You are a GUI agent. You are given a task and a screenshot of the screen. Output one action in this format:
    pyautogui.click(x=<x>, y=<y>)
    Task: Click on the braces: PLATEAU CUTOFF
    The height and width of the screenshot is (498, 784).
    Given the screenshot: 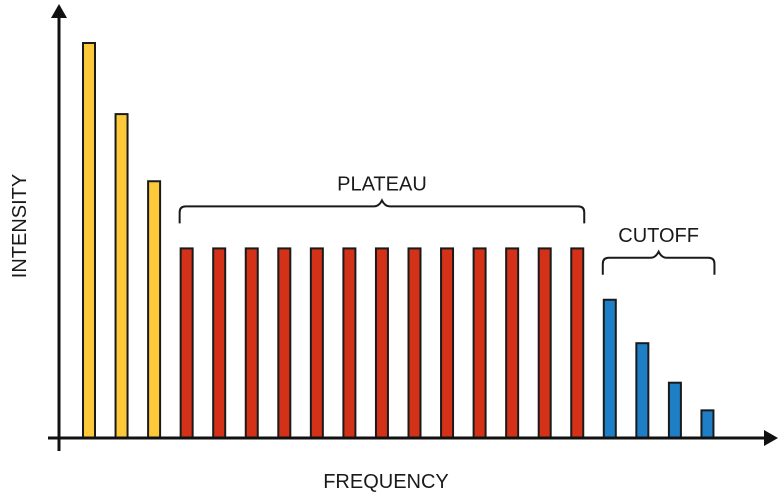 What is the action you would take?
    pyautogui.click(x=447, y=224)
    